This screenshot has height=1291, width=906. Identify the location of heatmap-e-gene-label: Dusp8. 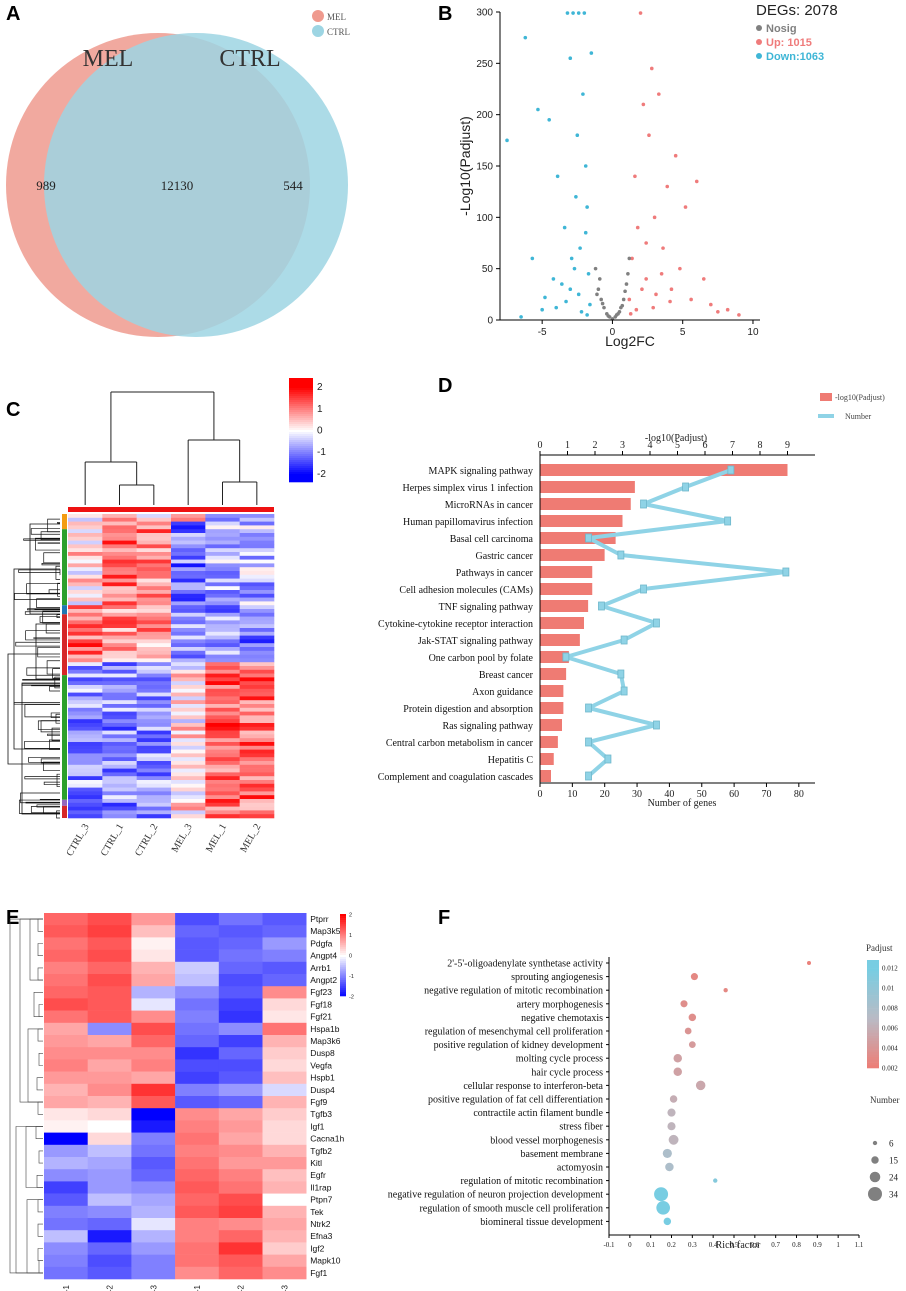
(322, 1053).